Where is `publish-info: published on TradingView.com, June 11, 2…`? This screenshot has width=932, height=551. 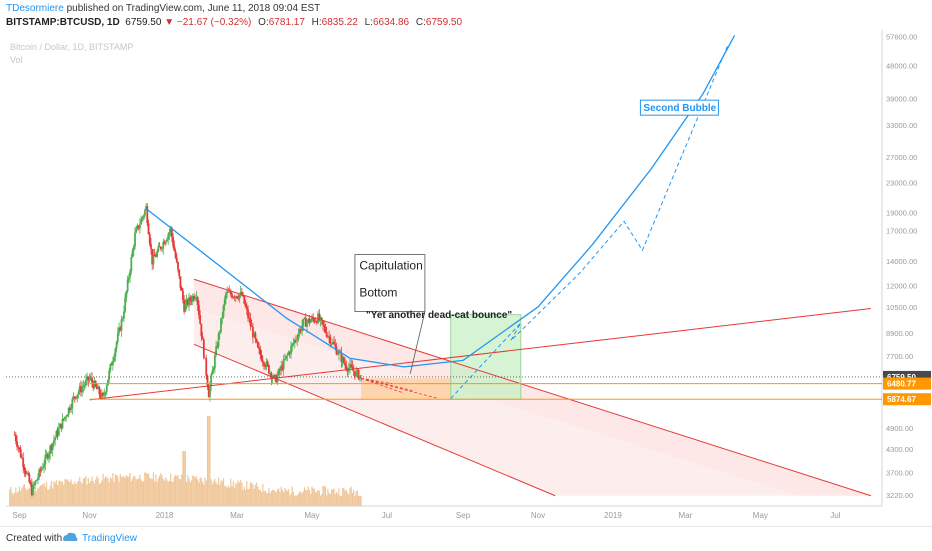
publish-info: published on TradingView.com, June 11, 2… is located at coordinates (193, 8).